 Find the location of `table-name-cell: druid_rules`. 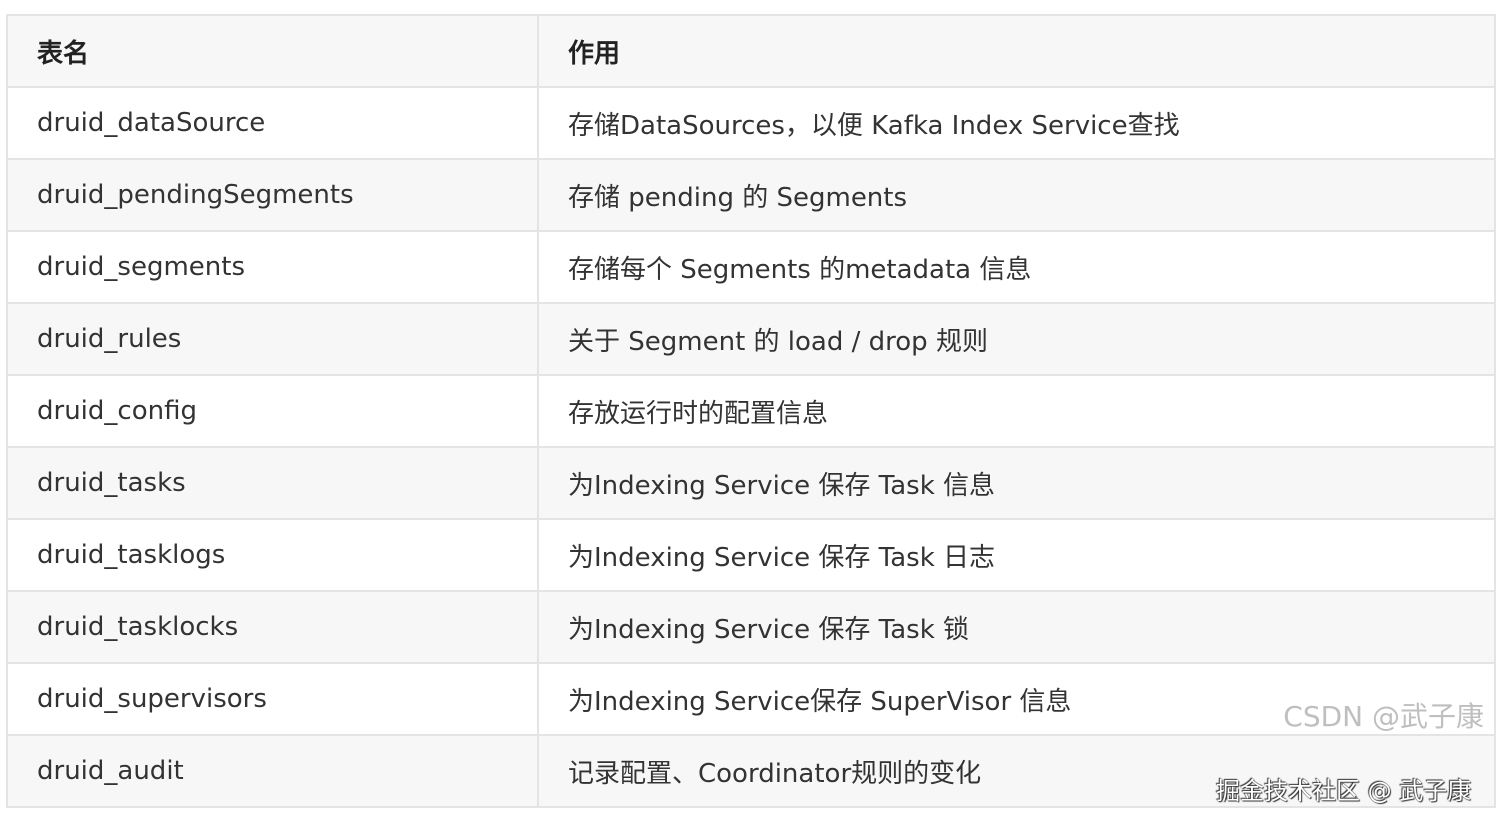

table-name-cell: druid_rules is located at coordinates (272, 339).